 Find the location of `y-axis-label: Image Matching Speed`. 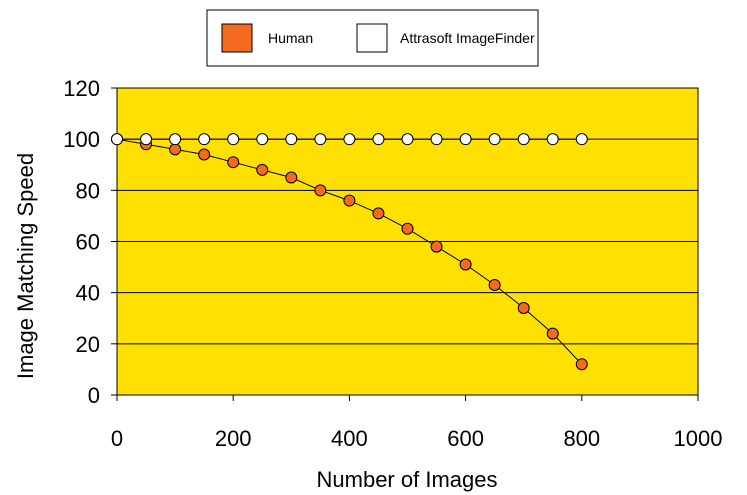

y-axis-label: Image Matching Speed is located at coordinates (25, 266).